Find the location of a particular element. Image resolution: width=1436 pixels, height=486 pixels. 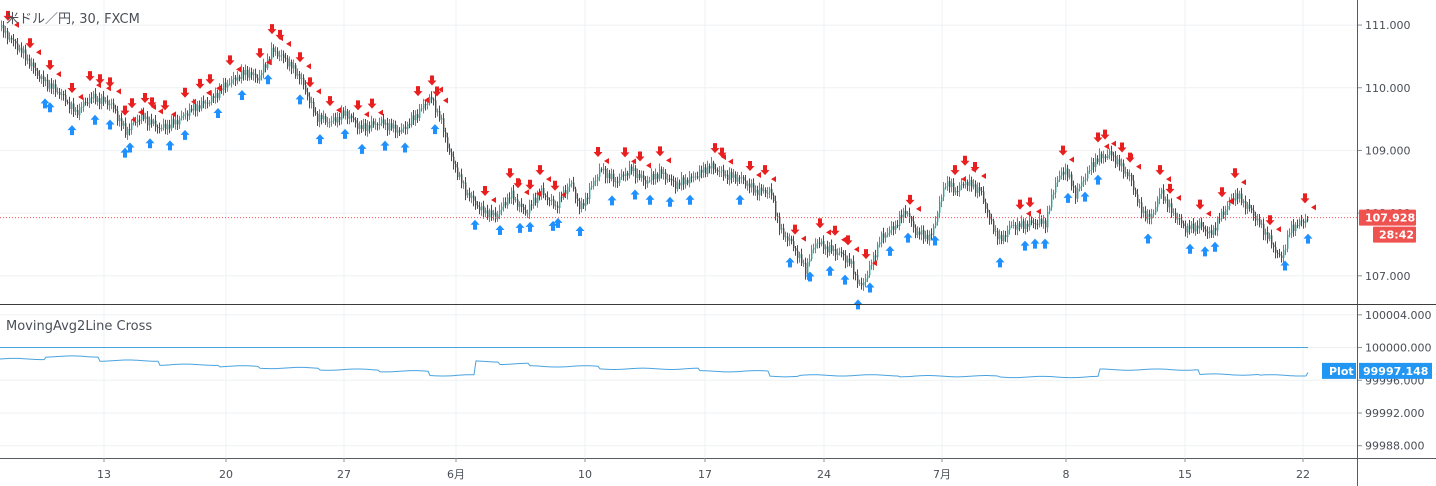

time-axis: 13 20 27 6月 10 17 24 7月 8 15 22 is located at coordinates (703, 469).